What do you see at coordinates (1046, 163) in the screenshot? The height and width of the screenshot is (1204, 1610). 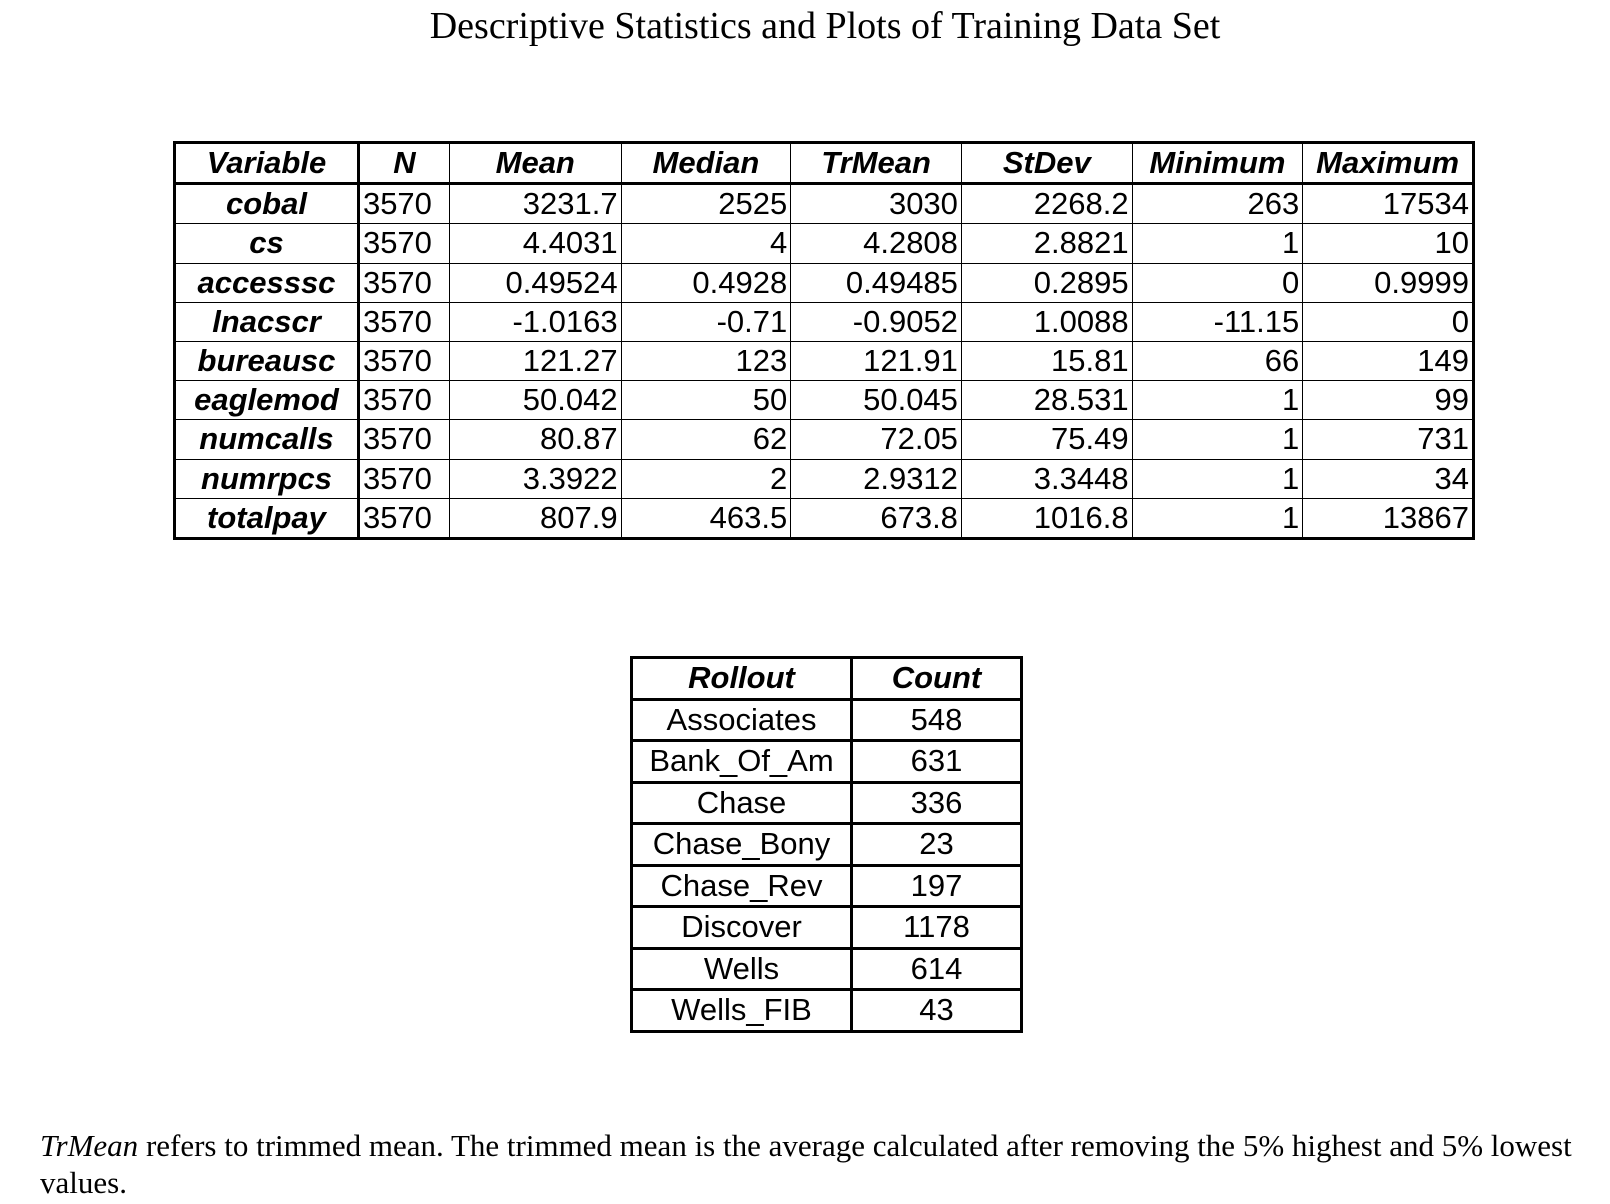 I see `column-header-stdev: StDev` at bounding box center [1046, 163].